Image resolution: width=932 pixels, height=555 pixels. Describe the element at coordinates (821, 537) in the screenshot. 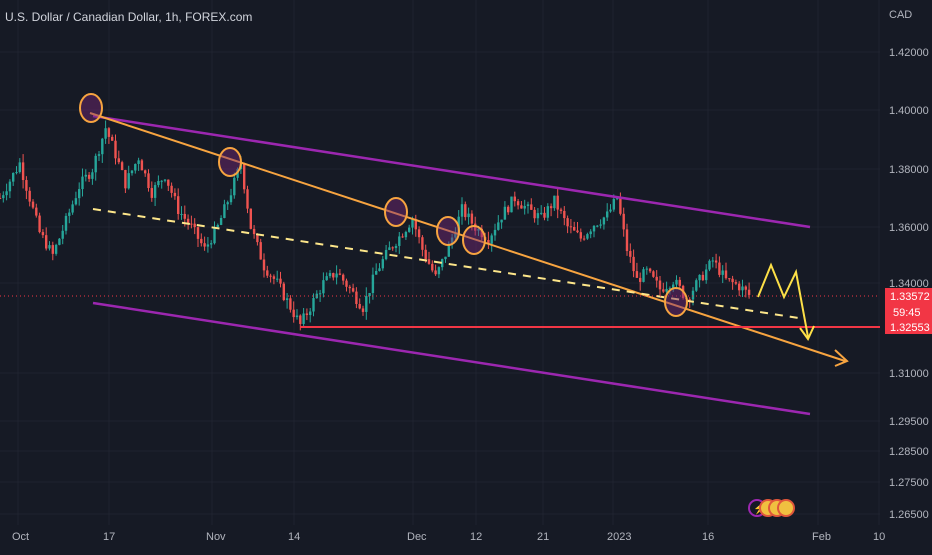

I see `x-tick-label: Feb` at that location.